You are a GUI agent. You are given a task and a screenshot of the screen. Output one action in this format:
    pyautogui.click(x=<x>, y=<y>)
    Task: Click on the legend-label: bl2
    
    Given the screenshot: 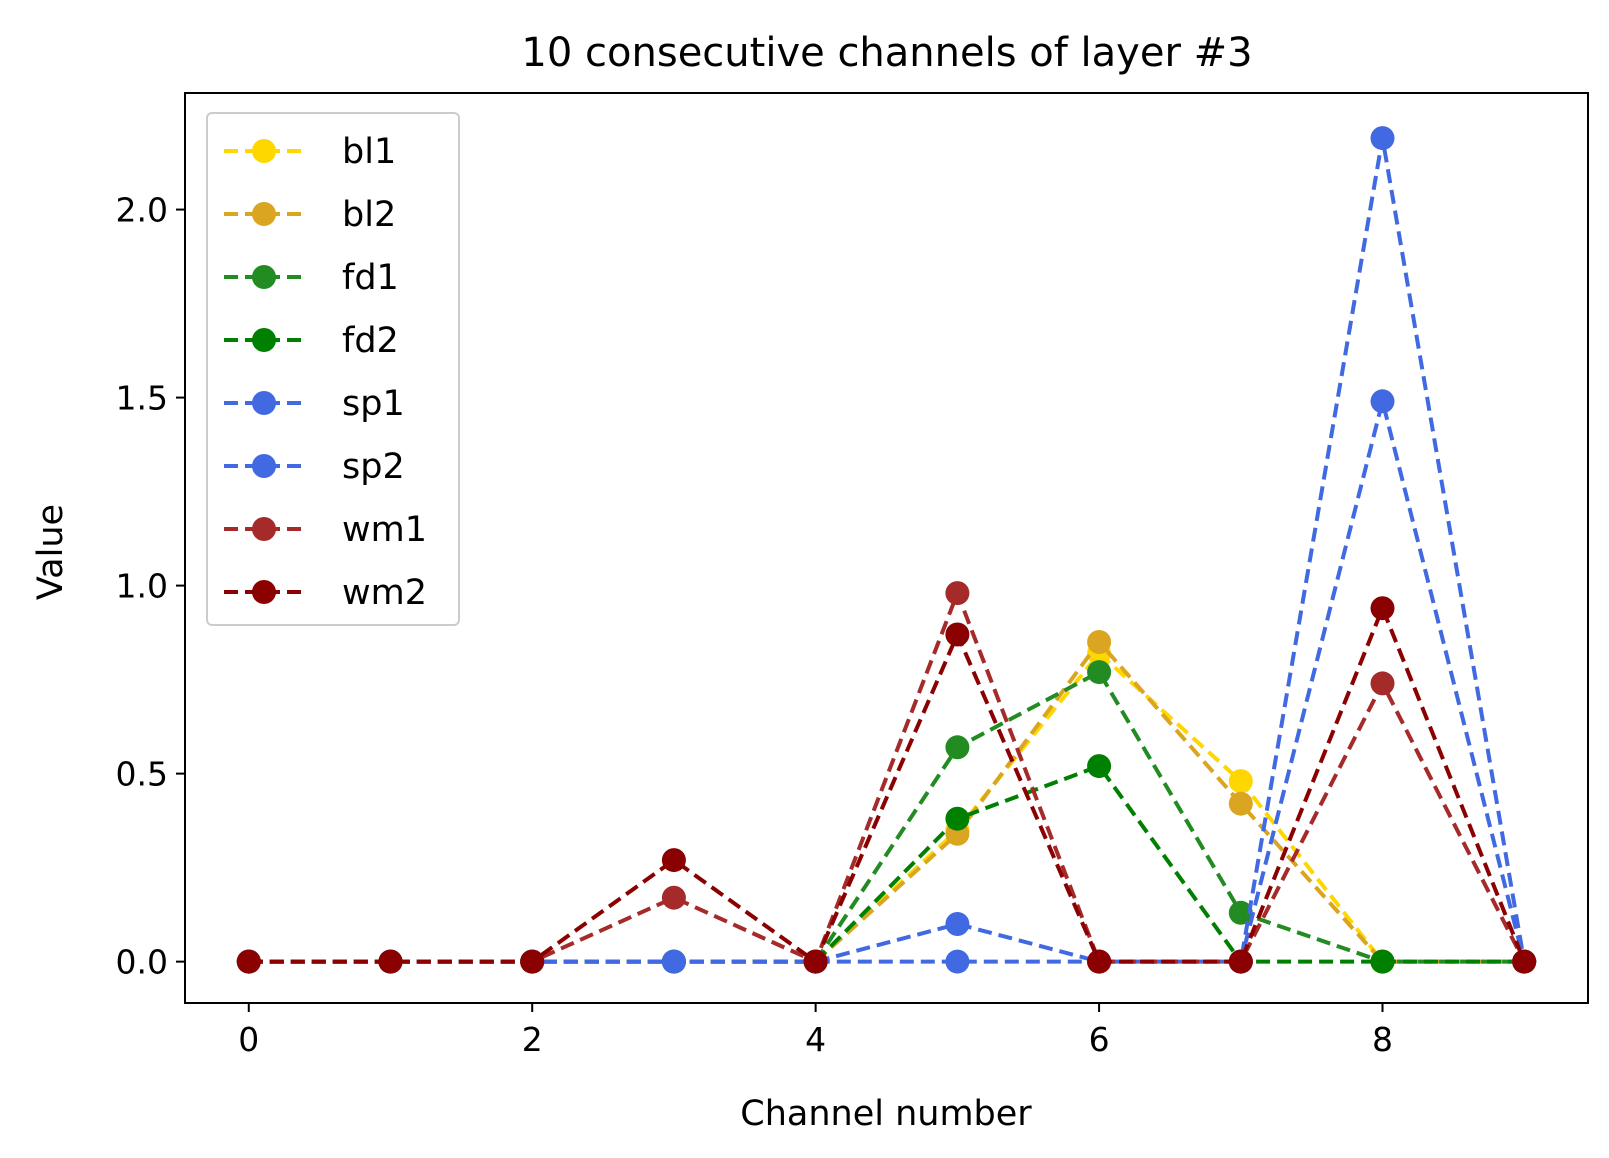 What is the action you would take?
    pyautogui.click(x=369, y=215)
    